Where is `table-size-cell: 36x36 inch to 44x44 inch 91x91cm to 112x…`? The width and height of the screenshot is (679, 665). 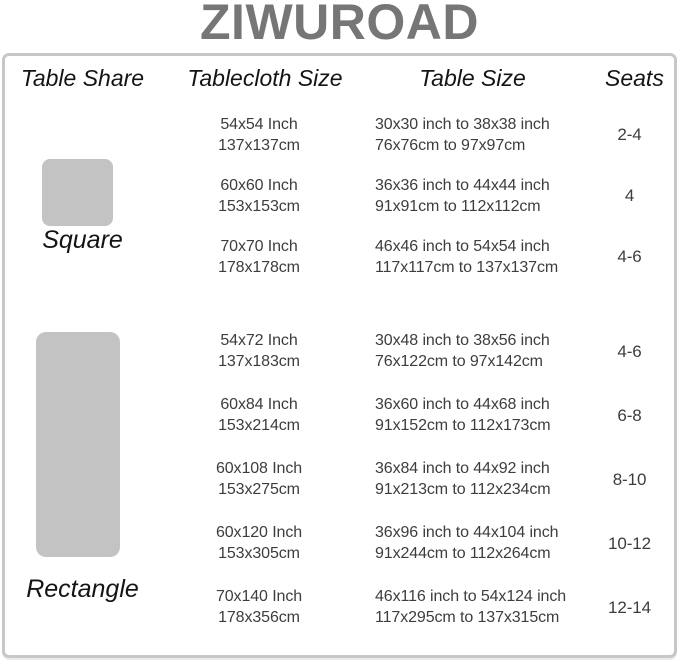 table-size-cell: 36x36 inch to 44x44 inch 91x91cm to 112x… is located at coordinates (487, 196).